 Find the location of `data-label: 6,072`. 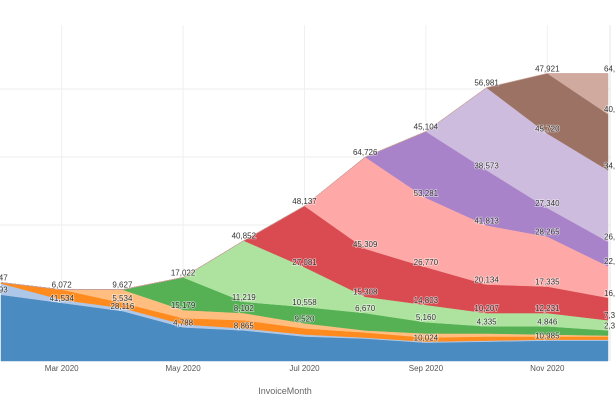

data-label: 6,072 is located at coordinates (62, 285).